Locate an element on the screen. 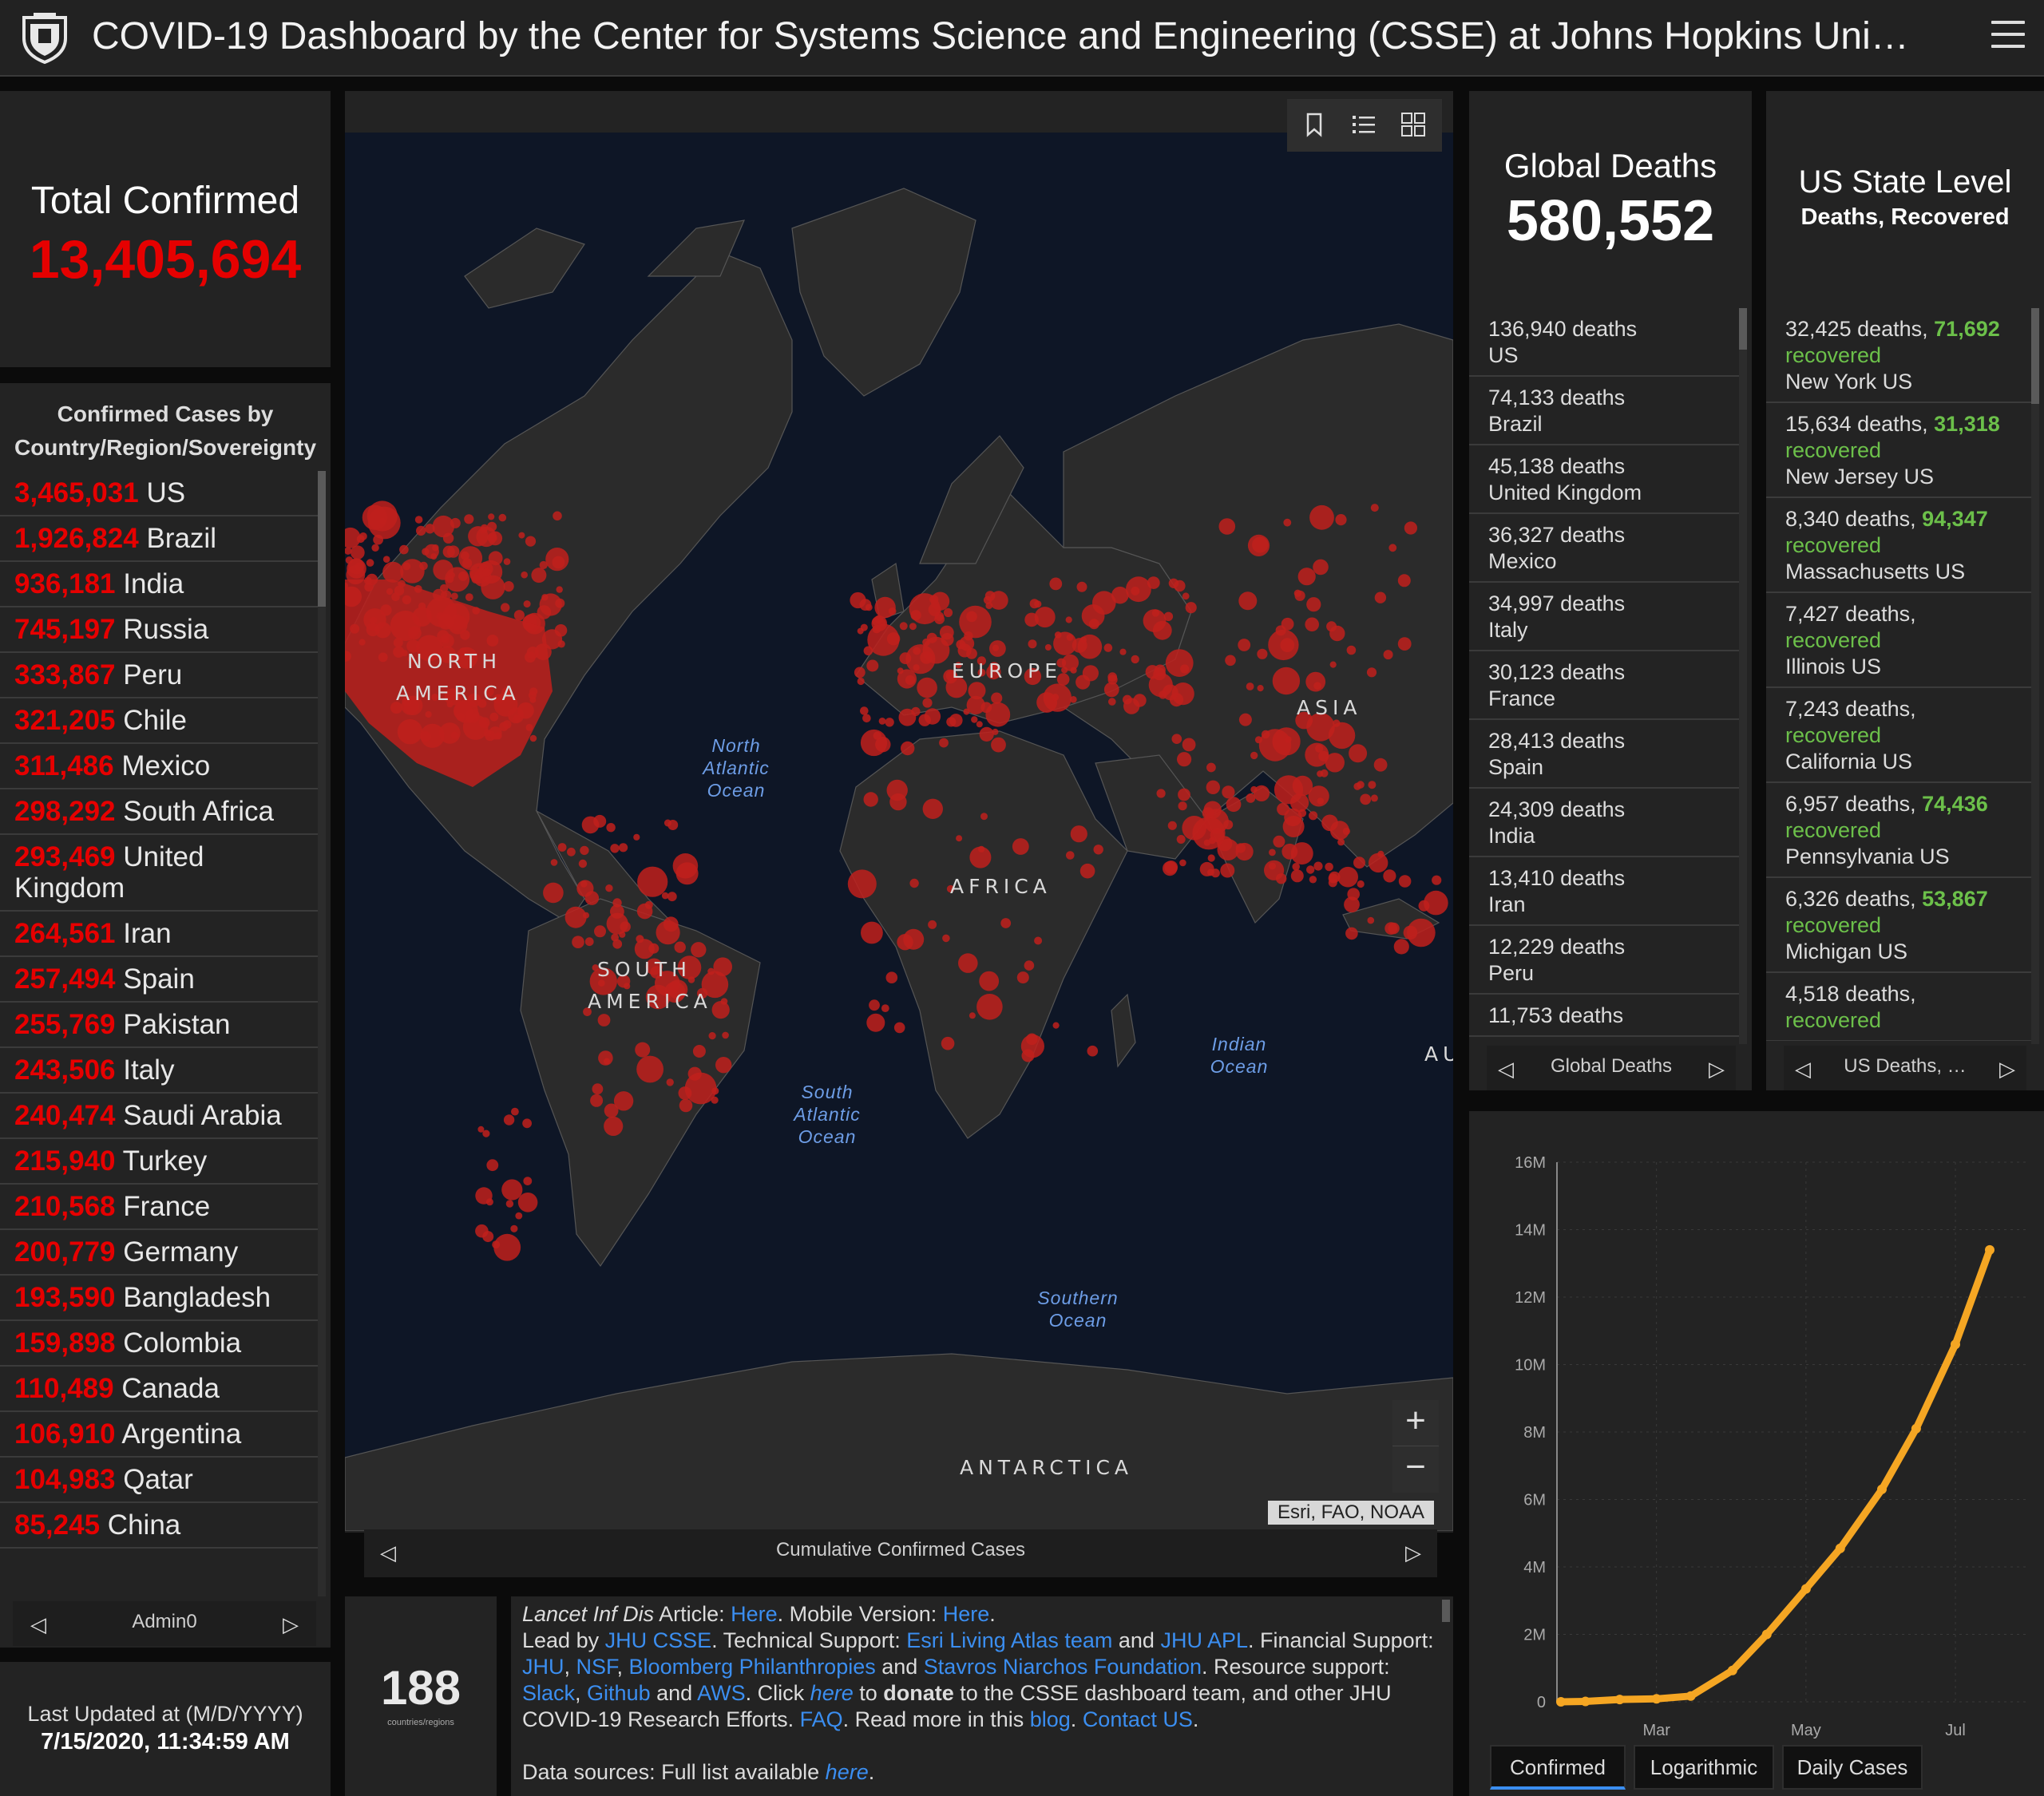 The width and height of the screenshot is (2044, 1796). country-row: 311,486 Mexico is located at coordinates (159, 766).